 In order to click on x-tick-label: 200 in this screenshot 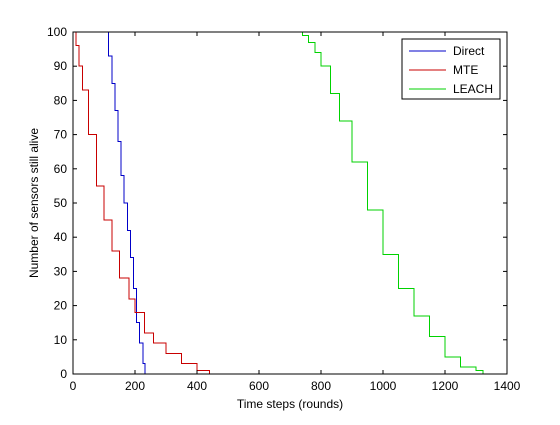, I will do `click(135, 386)`.